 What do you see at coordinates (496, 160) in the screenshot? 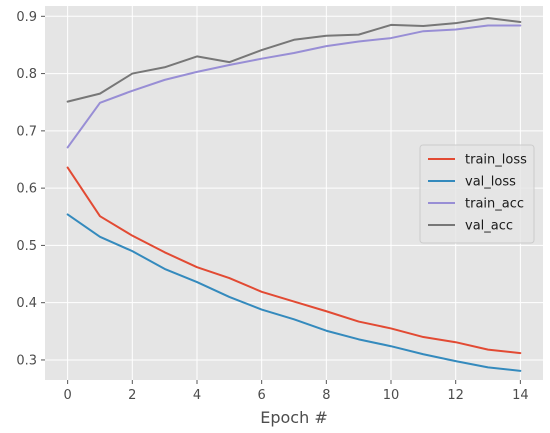
I see `legend-label: train_loss` at bounding box center [496, 160].